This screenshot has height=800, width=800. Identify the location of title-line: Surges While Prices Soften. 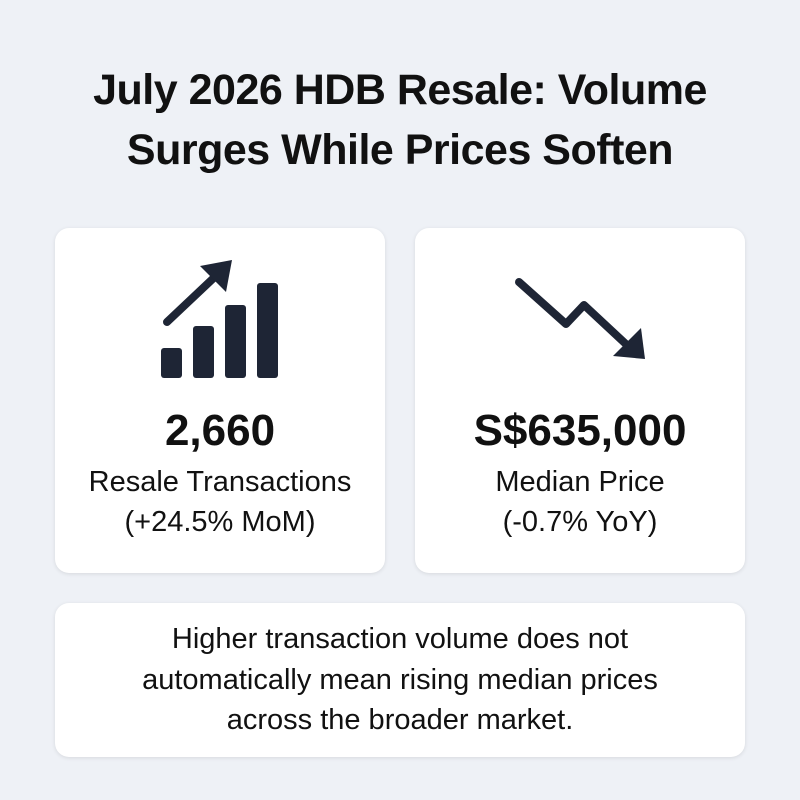
(400, 150).